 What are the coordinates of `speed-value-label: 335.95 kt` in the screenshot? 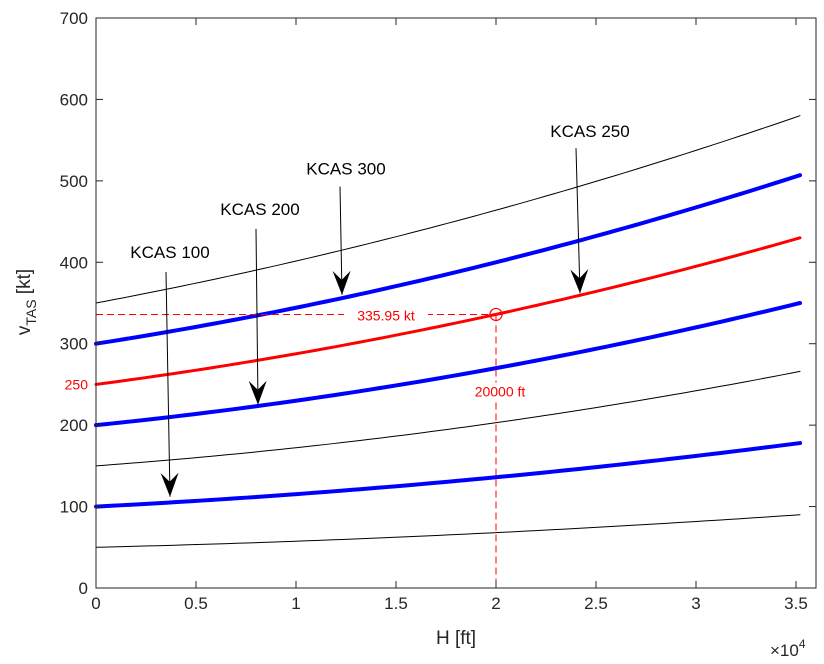 It's located at (386, 315).